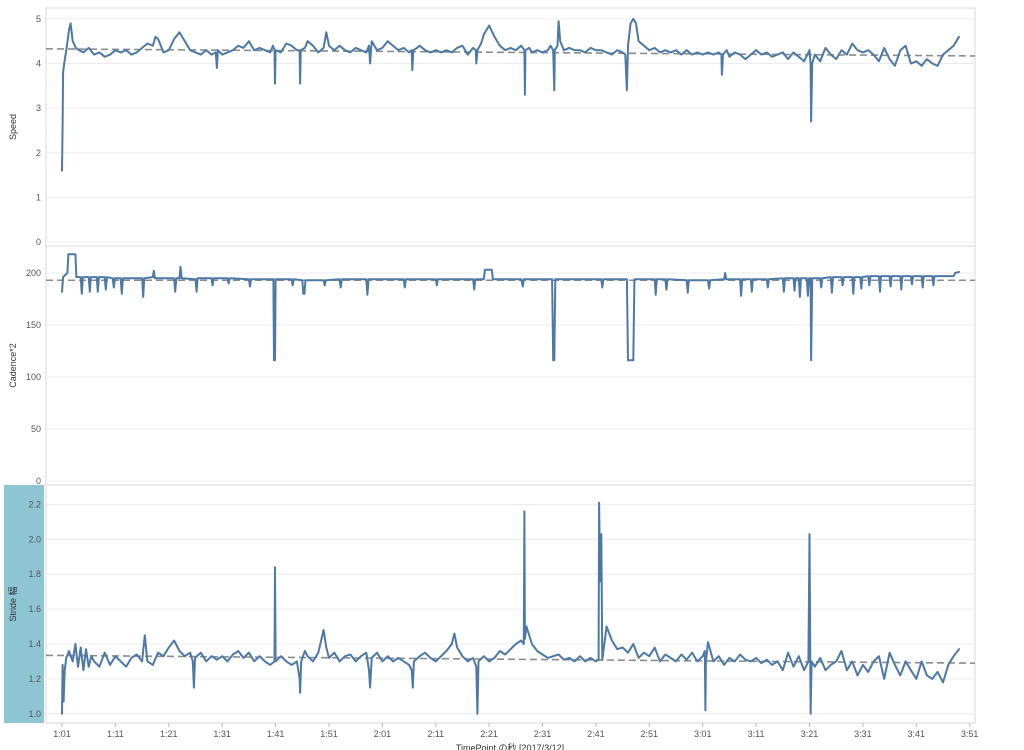 The height and width of the screenshot is (750, 1024). What do you see at coordinates (435, 734) in the screenshot?
I see `x-tick-label: 2:11` at bounding box center [435, 734].